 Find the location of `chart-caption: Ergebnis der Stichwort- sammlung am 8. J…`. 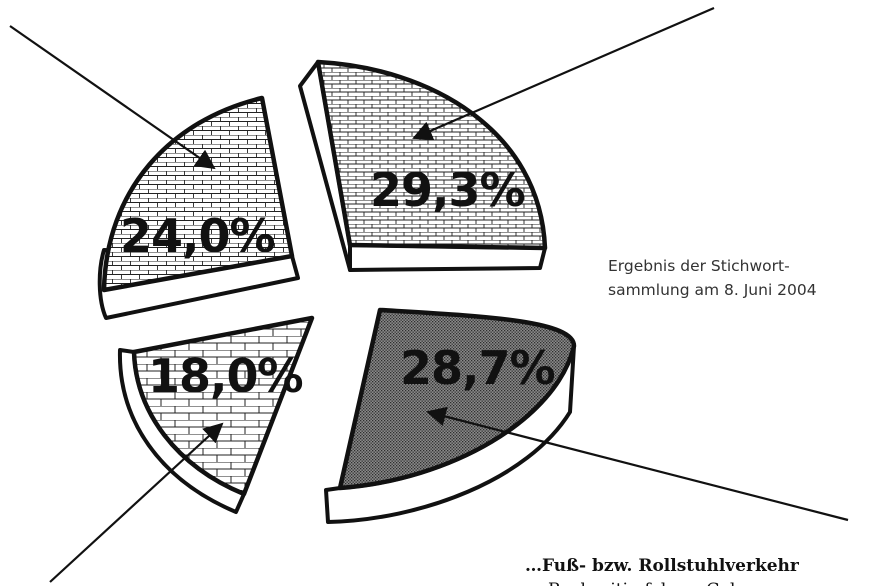

chart-caption: Ergebnis der Stichwort- sammlung am 8. J… is located at coordinates (739, 278).